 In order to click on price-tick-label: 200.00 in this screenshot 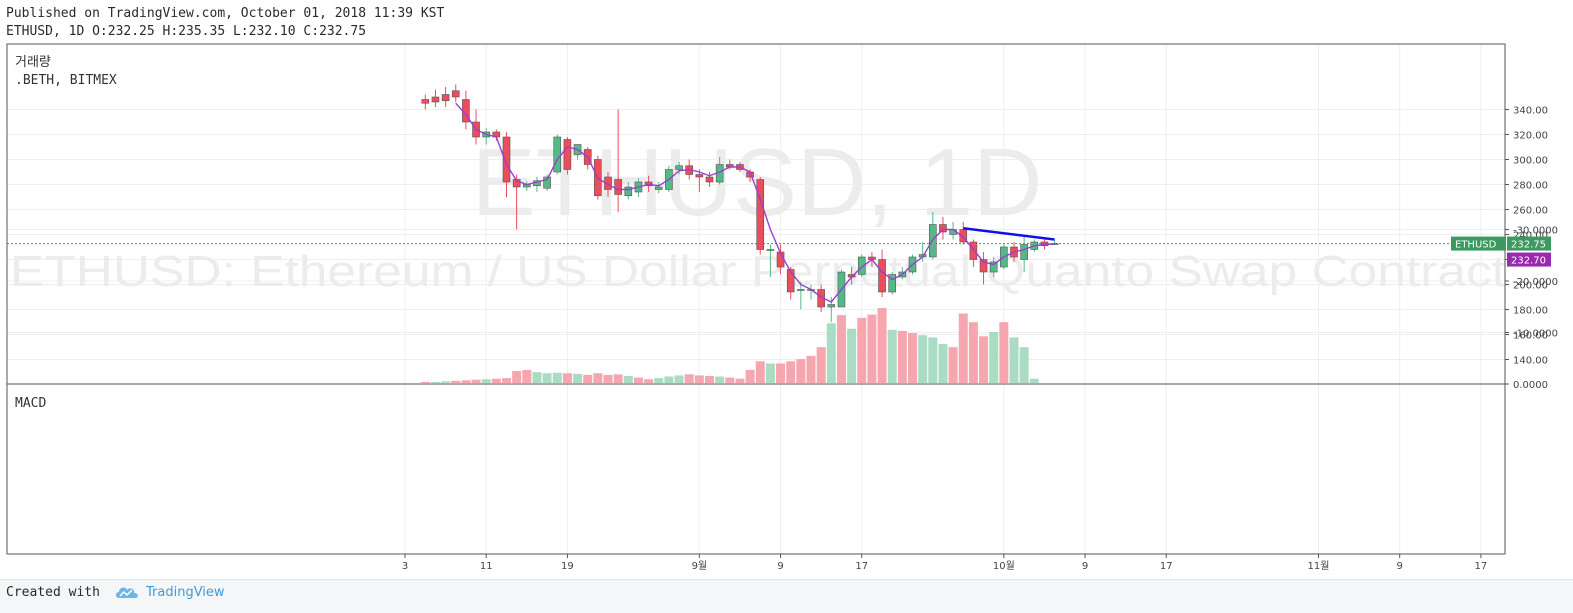, I will do `click(1530, 286)`.